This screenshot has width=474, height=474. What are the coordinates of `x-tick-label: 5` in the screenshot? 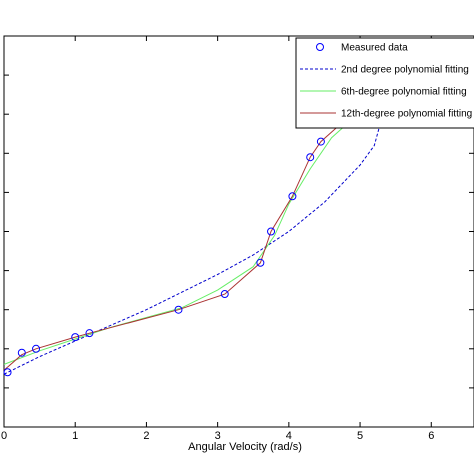 It's located at (360, 436).